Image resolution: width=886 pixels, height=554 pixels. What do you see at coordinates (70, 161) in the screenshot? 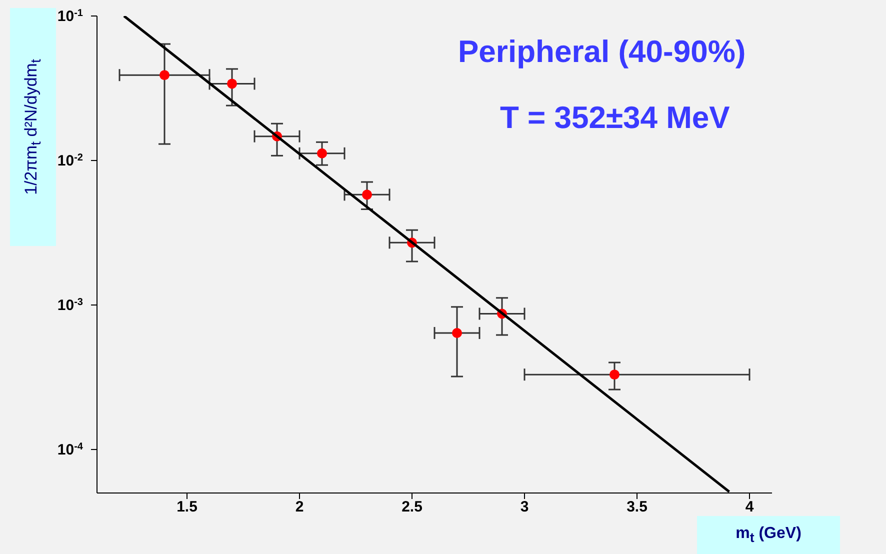
I see `y-tick-label: 10$^{-2}$` at bounding box center [70, 161].